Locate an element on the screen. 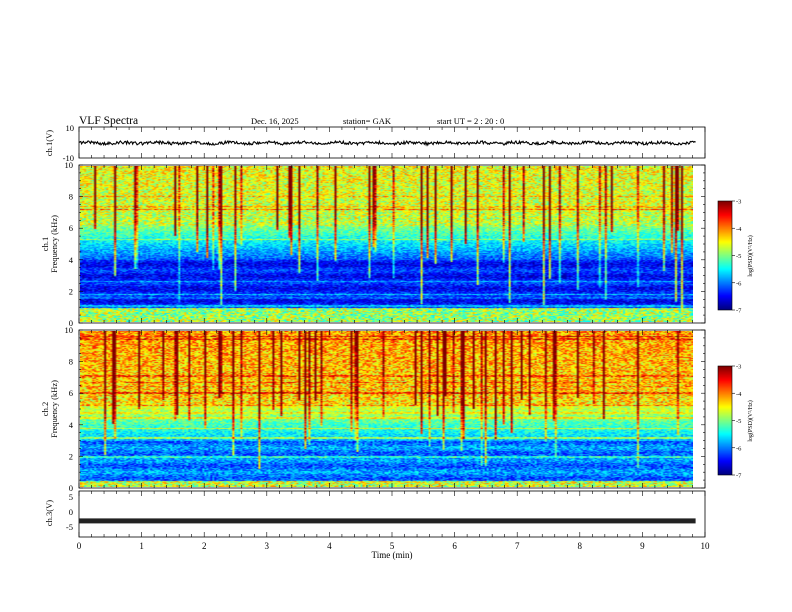 This screenshot has width=792, height=612. date-label: Dec. 16, 2025 is located at coordinates (275, 121).